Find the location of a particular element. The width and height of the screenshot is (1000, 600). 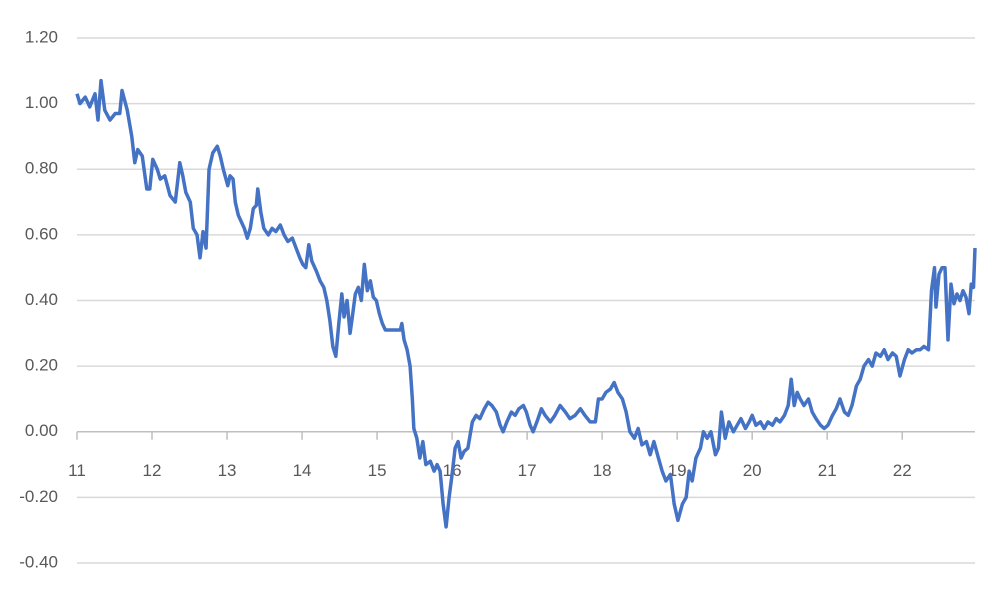

x-tick-label: 20 is located at coordinates (752, 470).